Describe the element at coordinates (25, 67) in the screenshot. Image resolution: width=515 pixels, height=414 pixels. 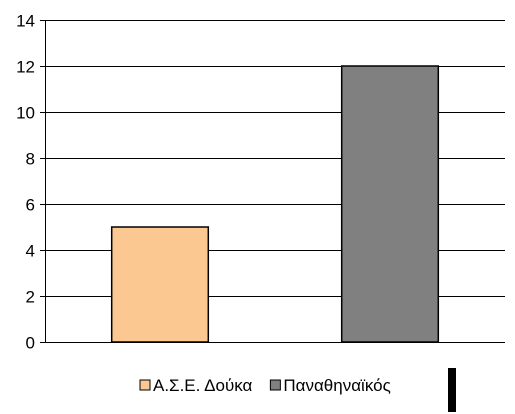
I see `y-tick-label: 12` at that location.